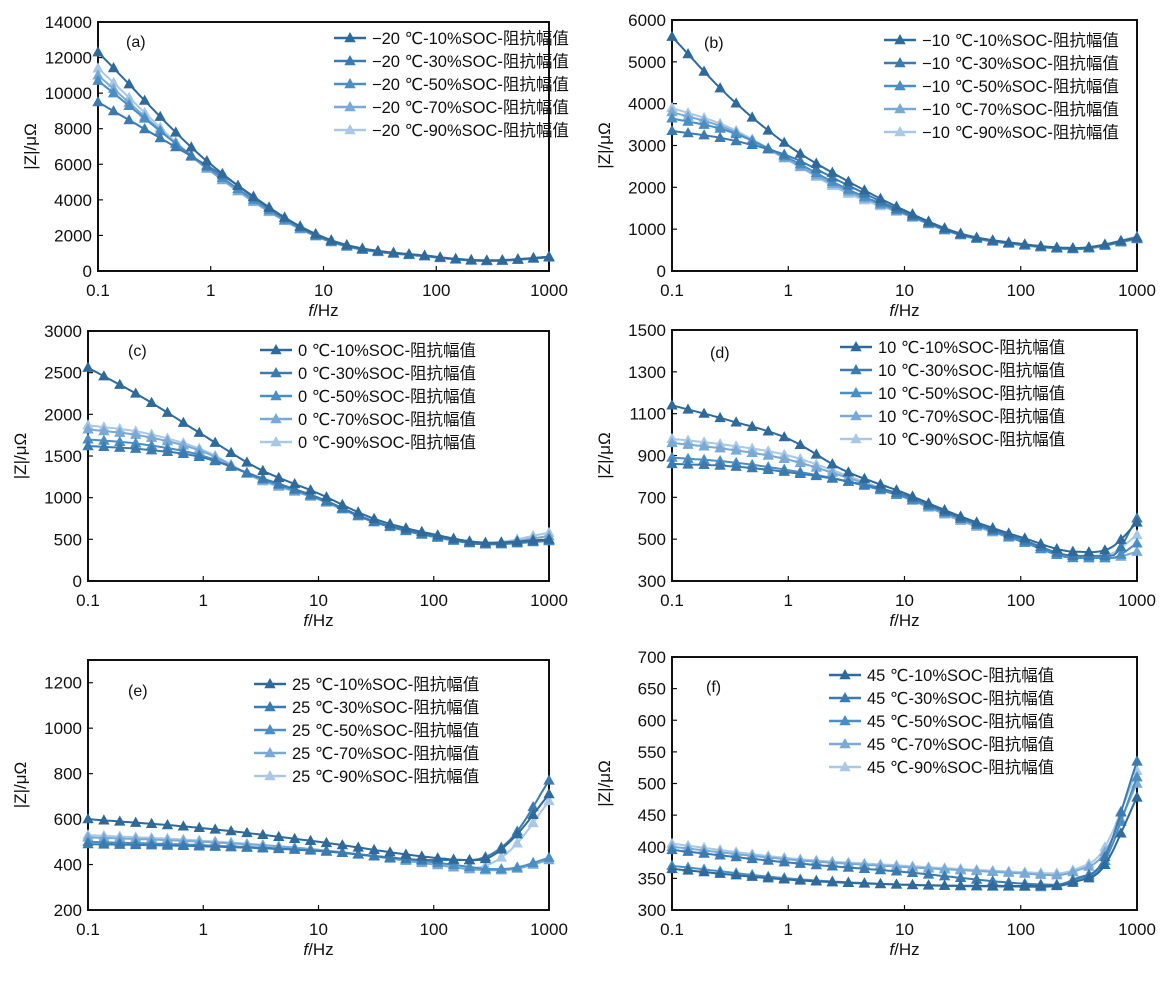  I want to click on legend-entry: 45 ℃-50%SOC-阻抗幅值, so click(960, 721).